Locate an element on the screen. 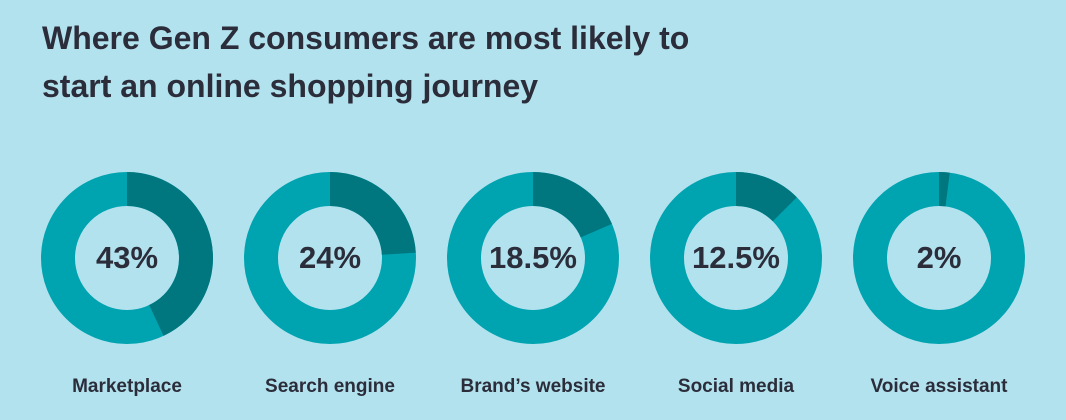 The image size is (1066, 420). category-label: Marketplace is located at coordinates (127, 386).